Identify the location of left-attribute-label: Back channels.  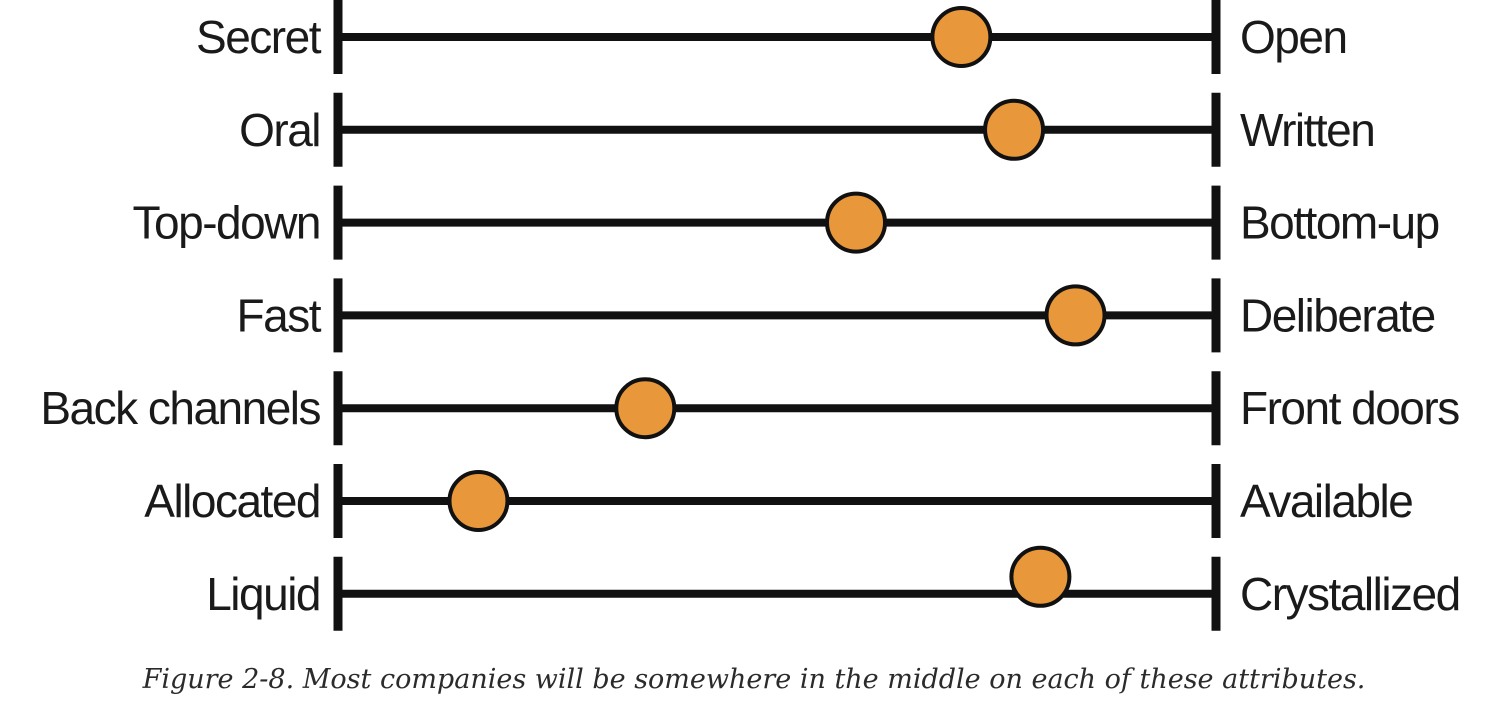
(180, 408).